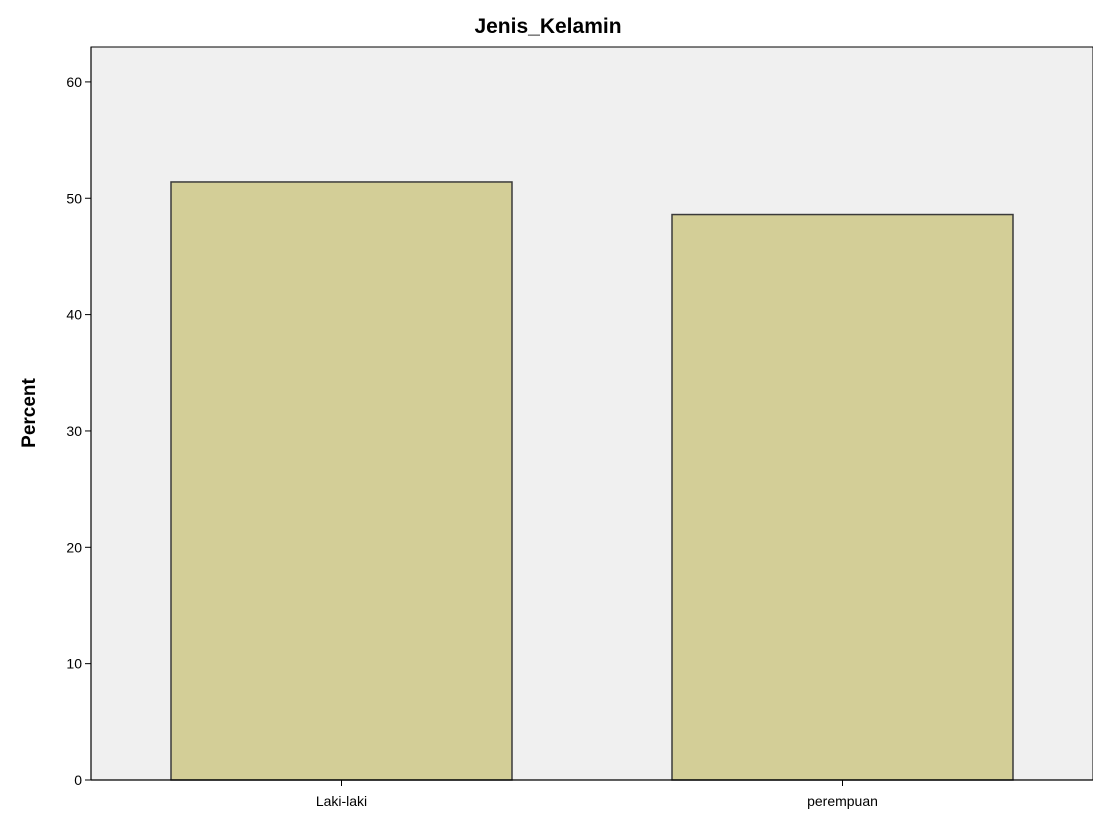 This screenshot has width=1093, height=821. I want to click on y-tick-label: 20, so click(74, 547).